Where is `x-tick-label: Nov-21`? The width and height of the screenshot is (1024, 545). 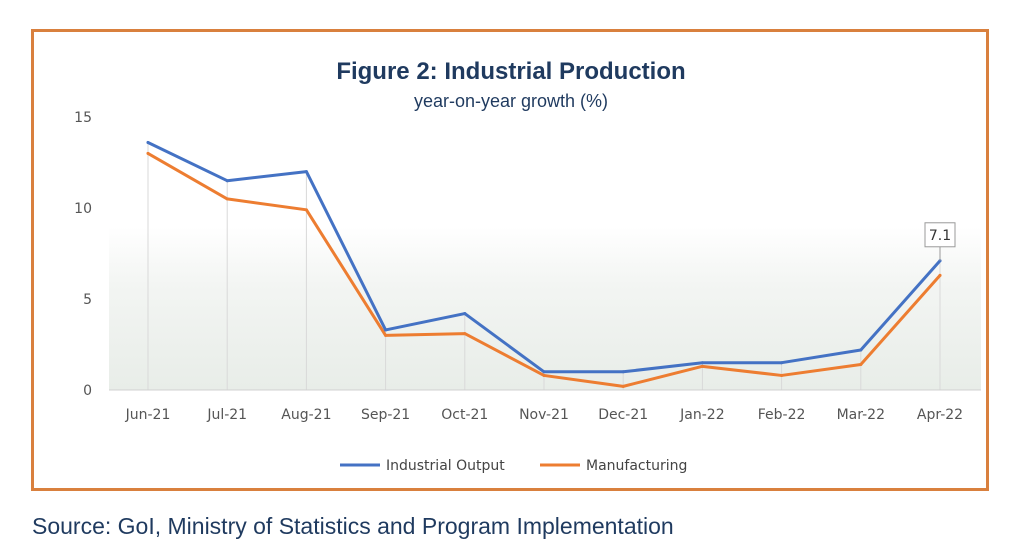
x-tick-label: Nov-21 is located at coordinates (544, 415).